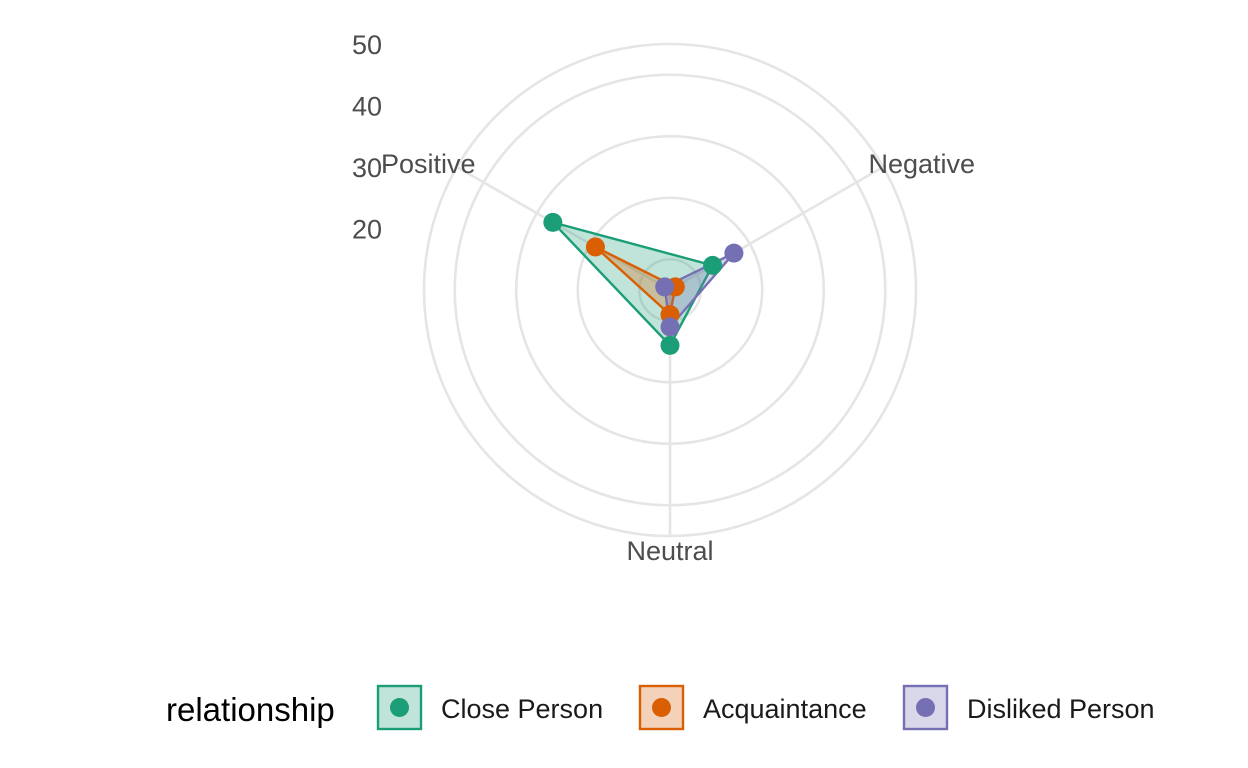  Describe the element at coordinates (522, 709) in the screenshot. I see `legend-label-close-person: Close Person` at that location.